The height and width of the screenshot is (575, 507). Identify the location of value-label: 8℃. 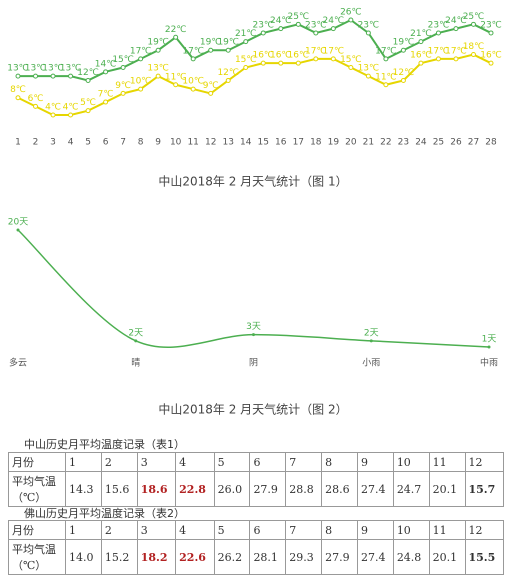
(18, 90).